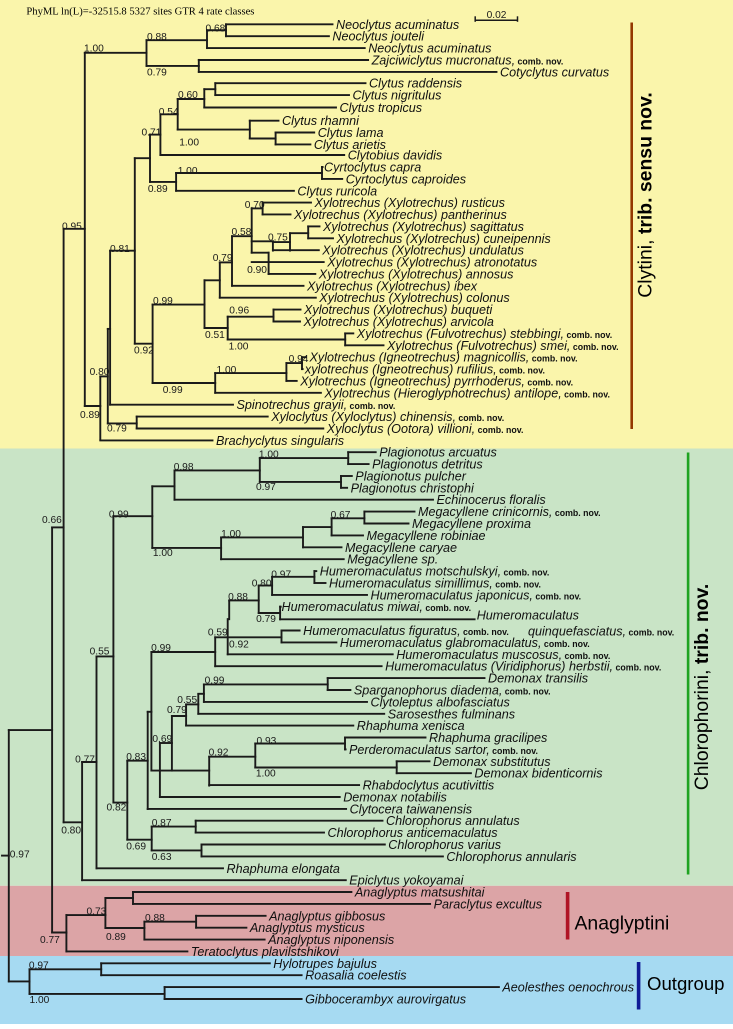  I want to click on svg-text: Megacyllene robiniae, so click(426, 536).